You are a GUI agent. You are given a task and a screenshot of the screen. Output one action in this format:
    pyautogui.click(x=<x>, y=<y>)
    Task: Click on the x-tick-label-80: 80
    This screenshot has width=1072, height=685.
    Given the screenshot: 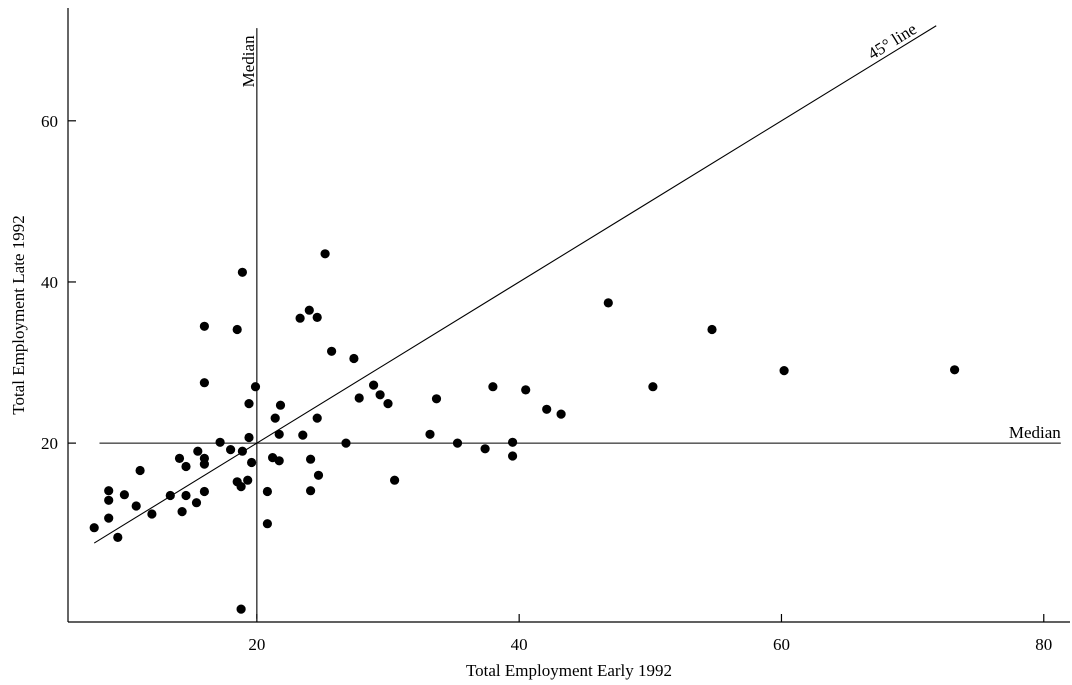 What is the action you would take?
    pyautogui.click(x=1043, y=644)
    